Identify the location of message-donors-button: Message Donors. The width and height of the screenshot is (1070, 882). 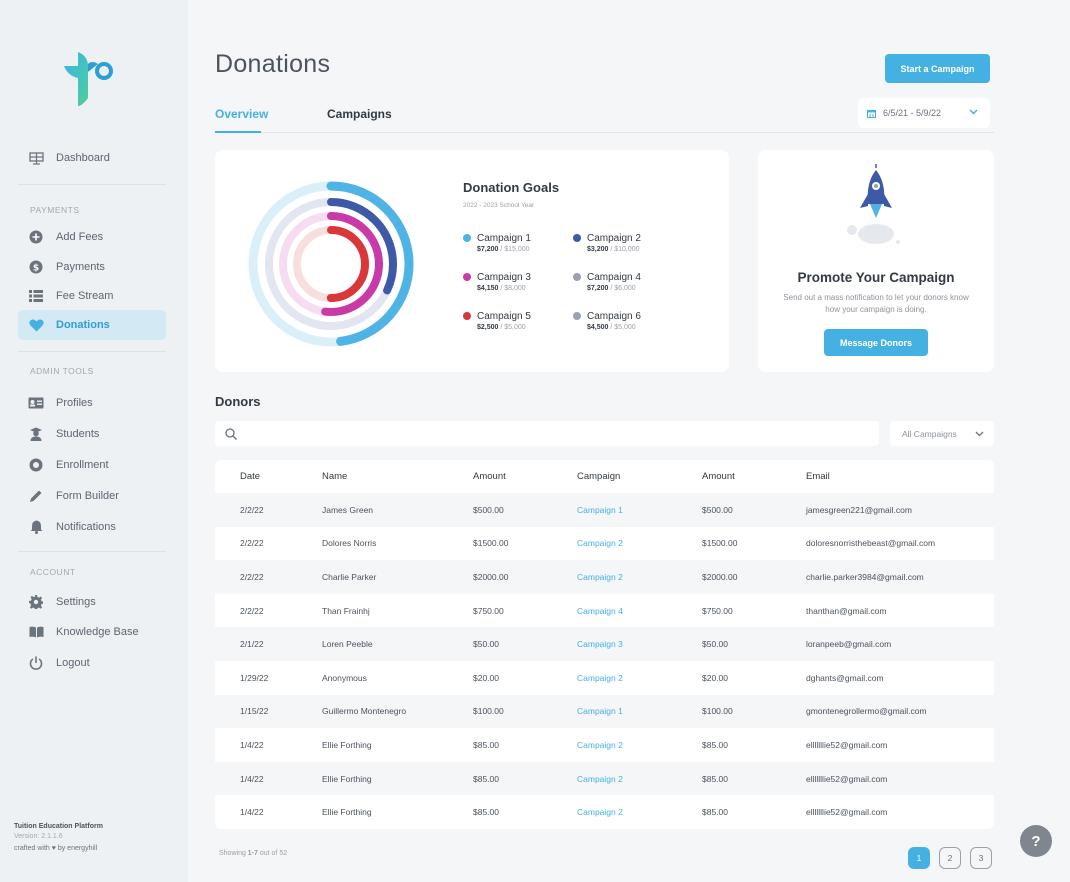
(876, 342).